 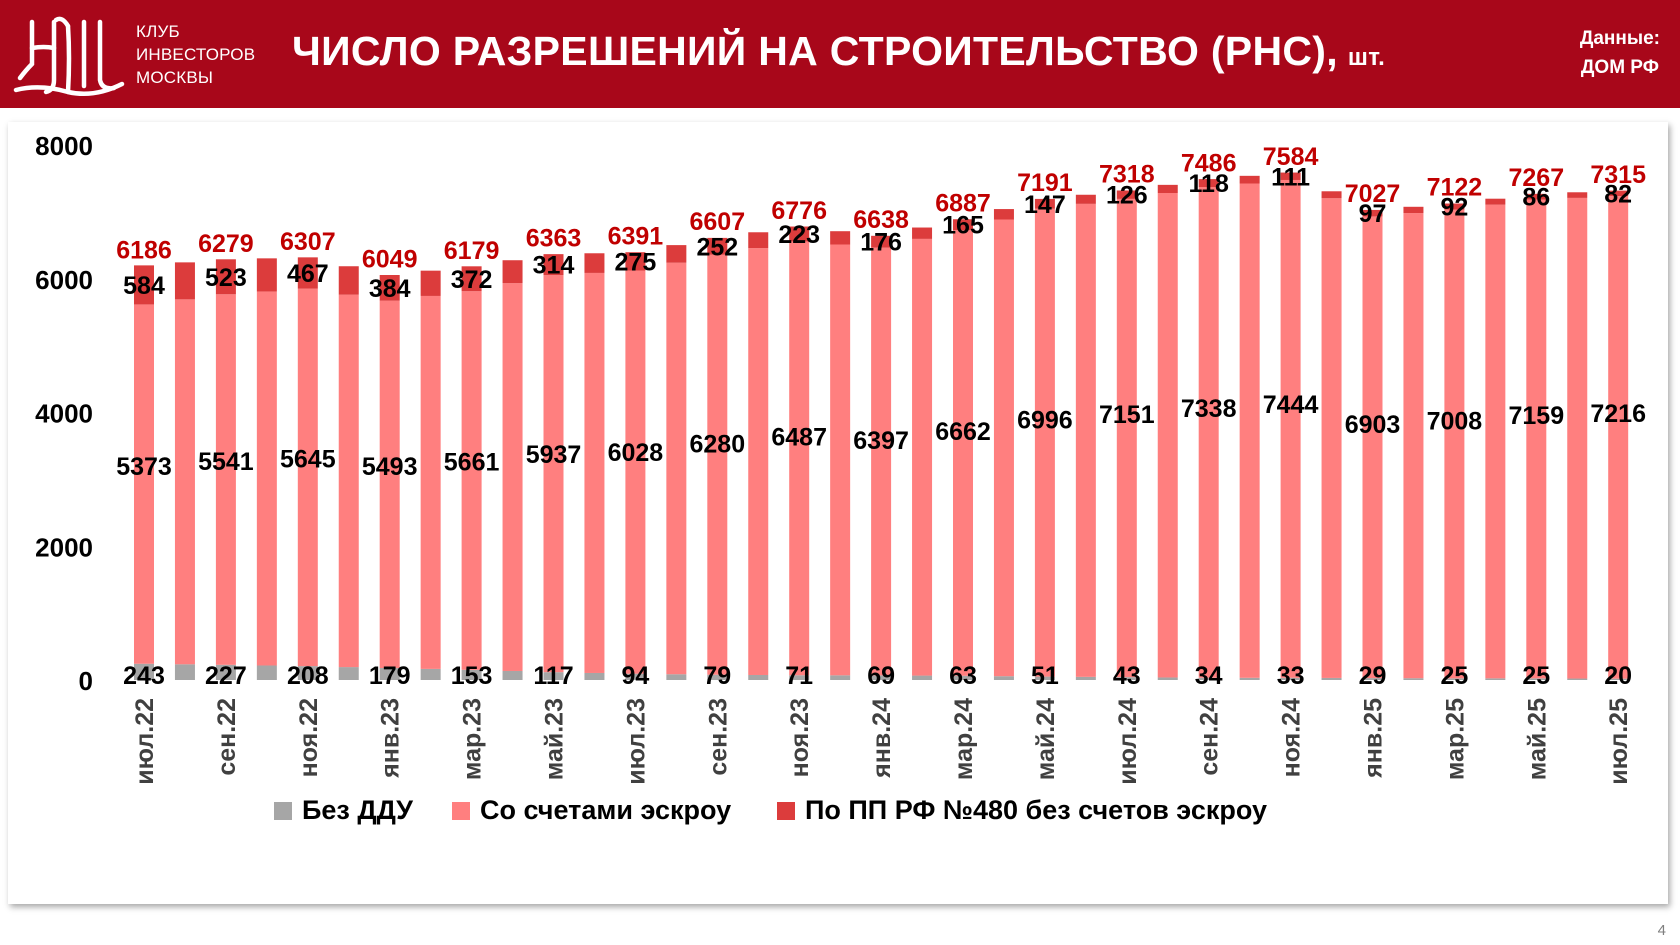 What do you see at coordinates (64, 414) in the screenshot?
I see `y-tick-label: 4000` at bounding box center [64, 414].